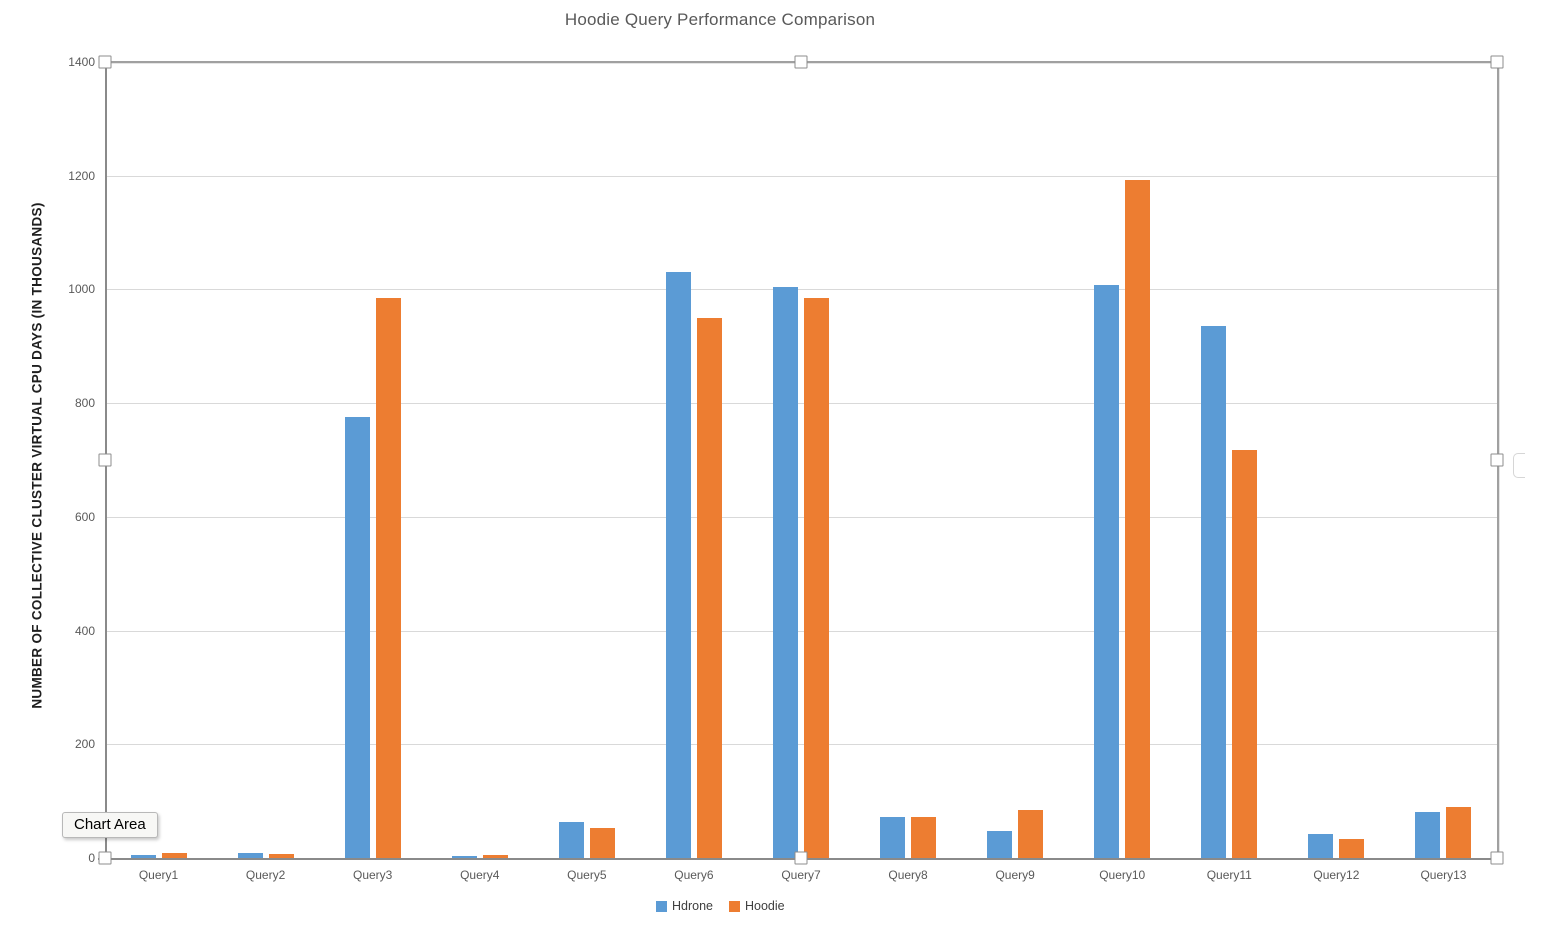  What do you see at coordinates (1352, 848) in the screenshot?
I see `bar-hoodie-query12` at bounding box center [1352, 848].